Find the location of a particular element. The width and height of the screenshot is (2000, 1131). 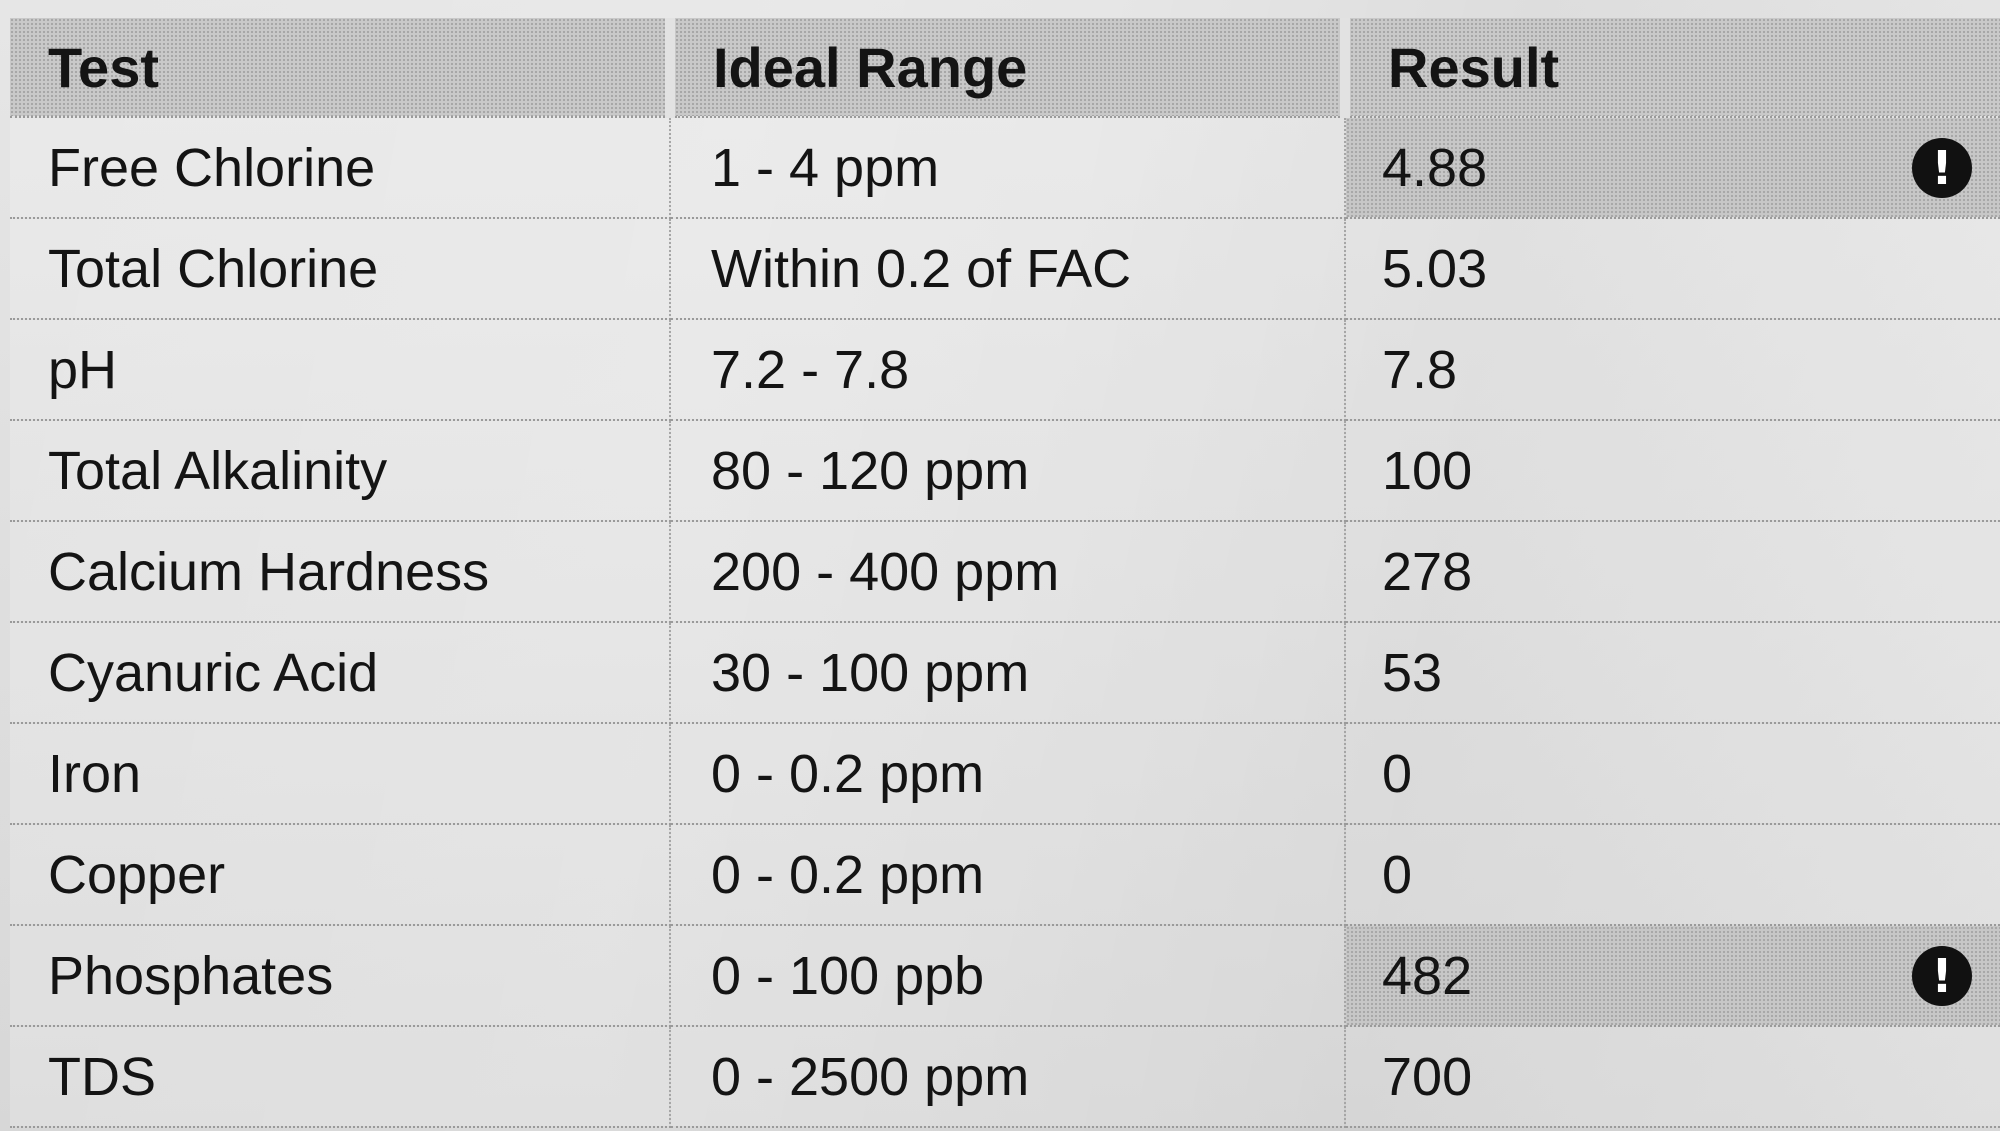

result-value: 5.03 is located at coordinates (1435, 268).